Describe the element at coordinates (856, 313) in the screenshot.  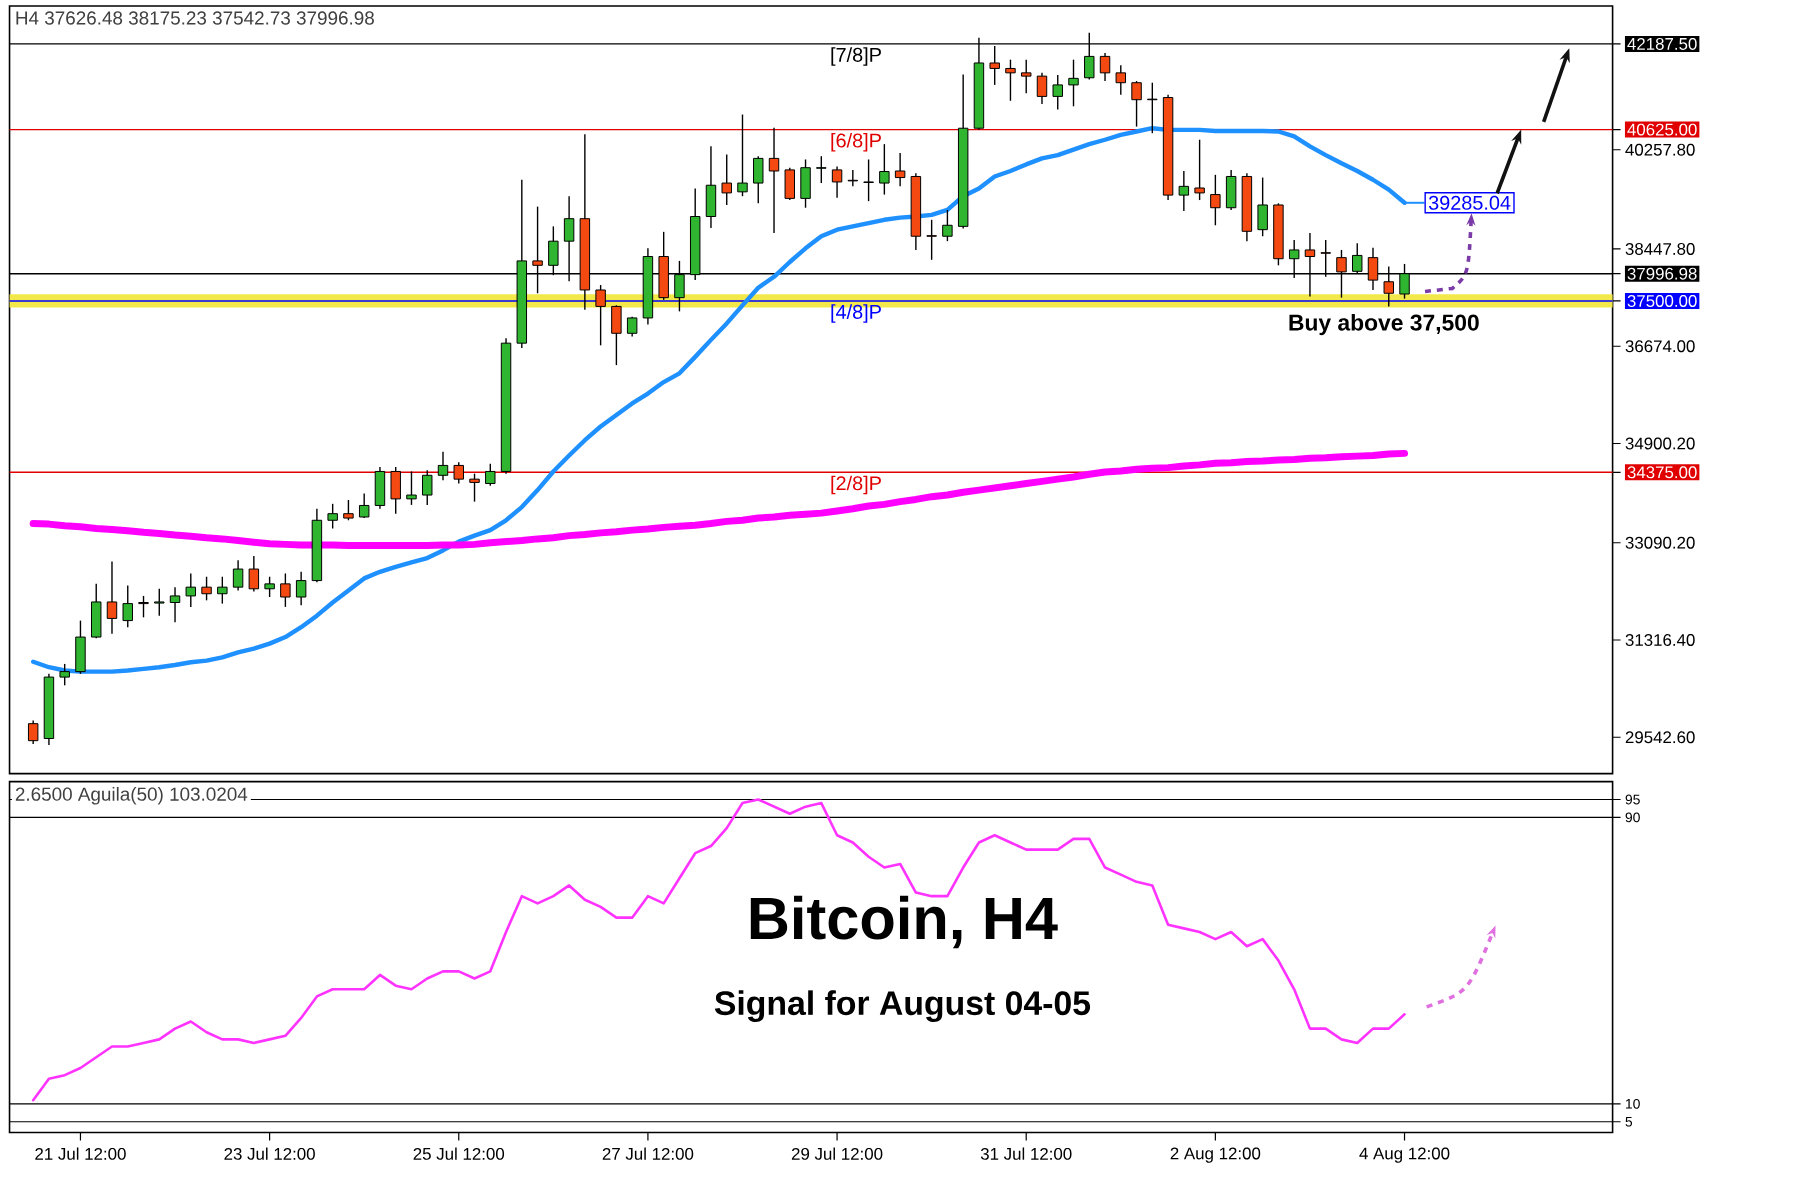
I see `ref-line-label: [4/8]P` at that location.